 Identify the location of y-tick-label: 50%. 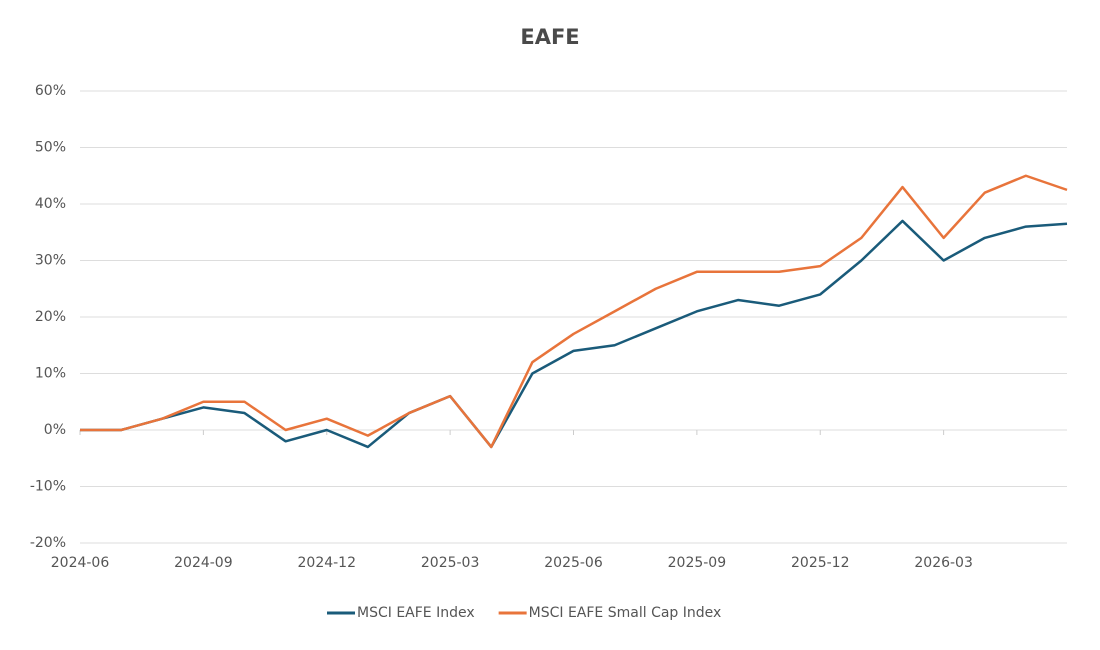
(50, 148).